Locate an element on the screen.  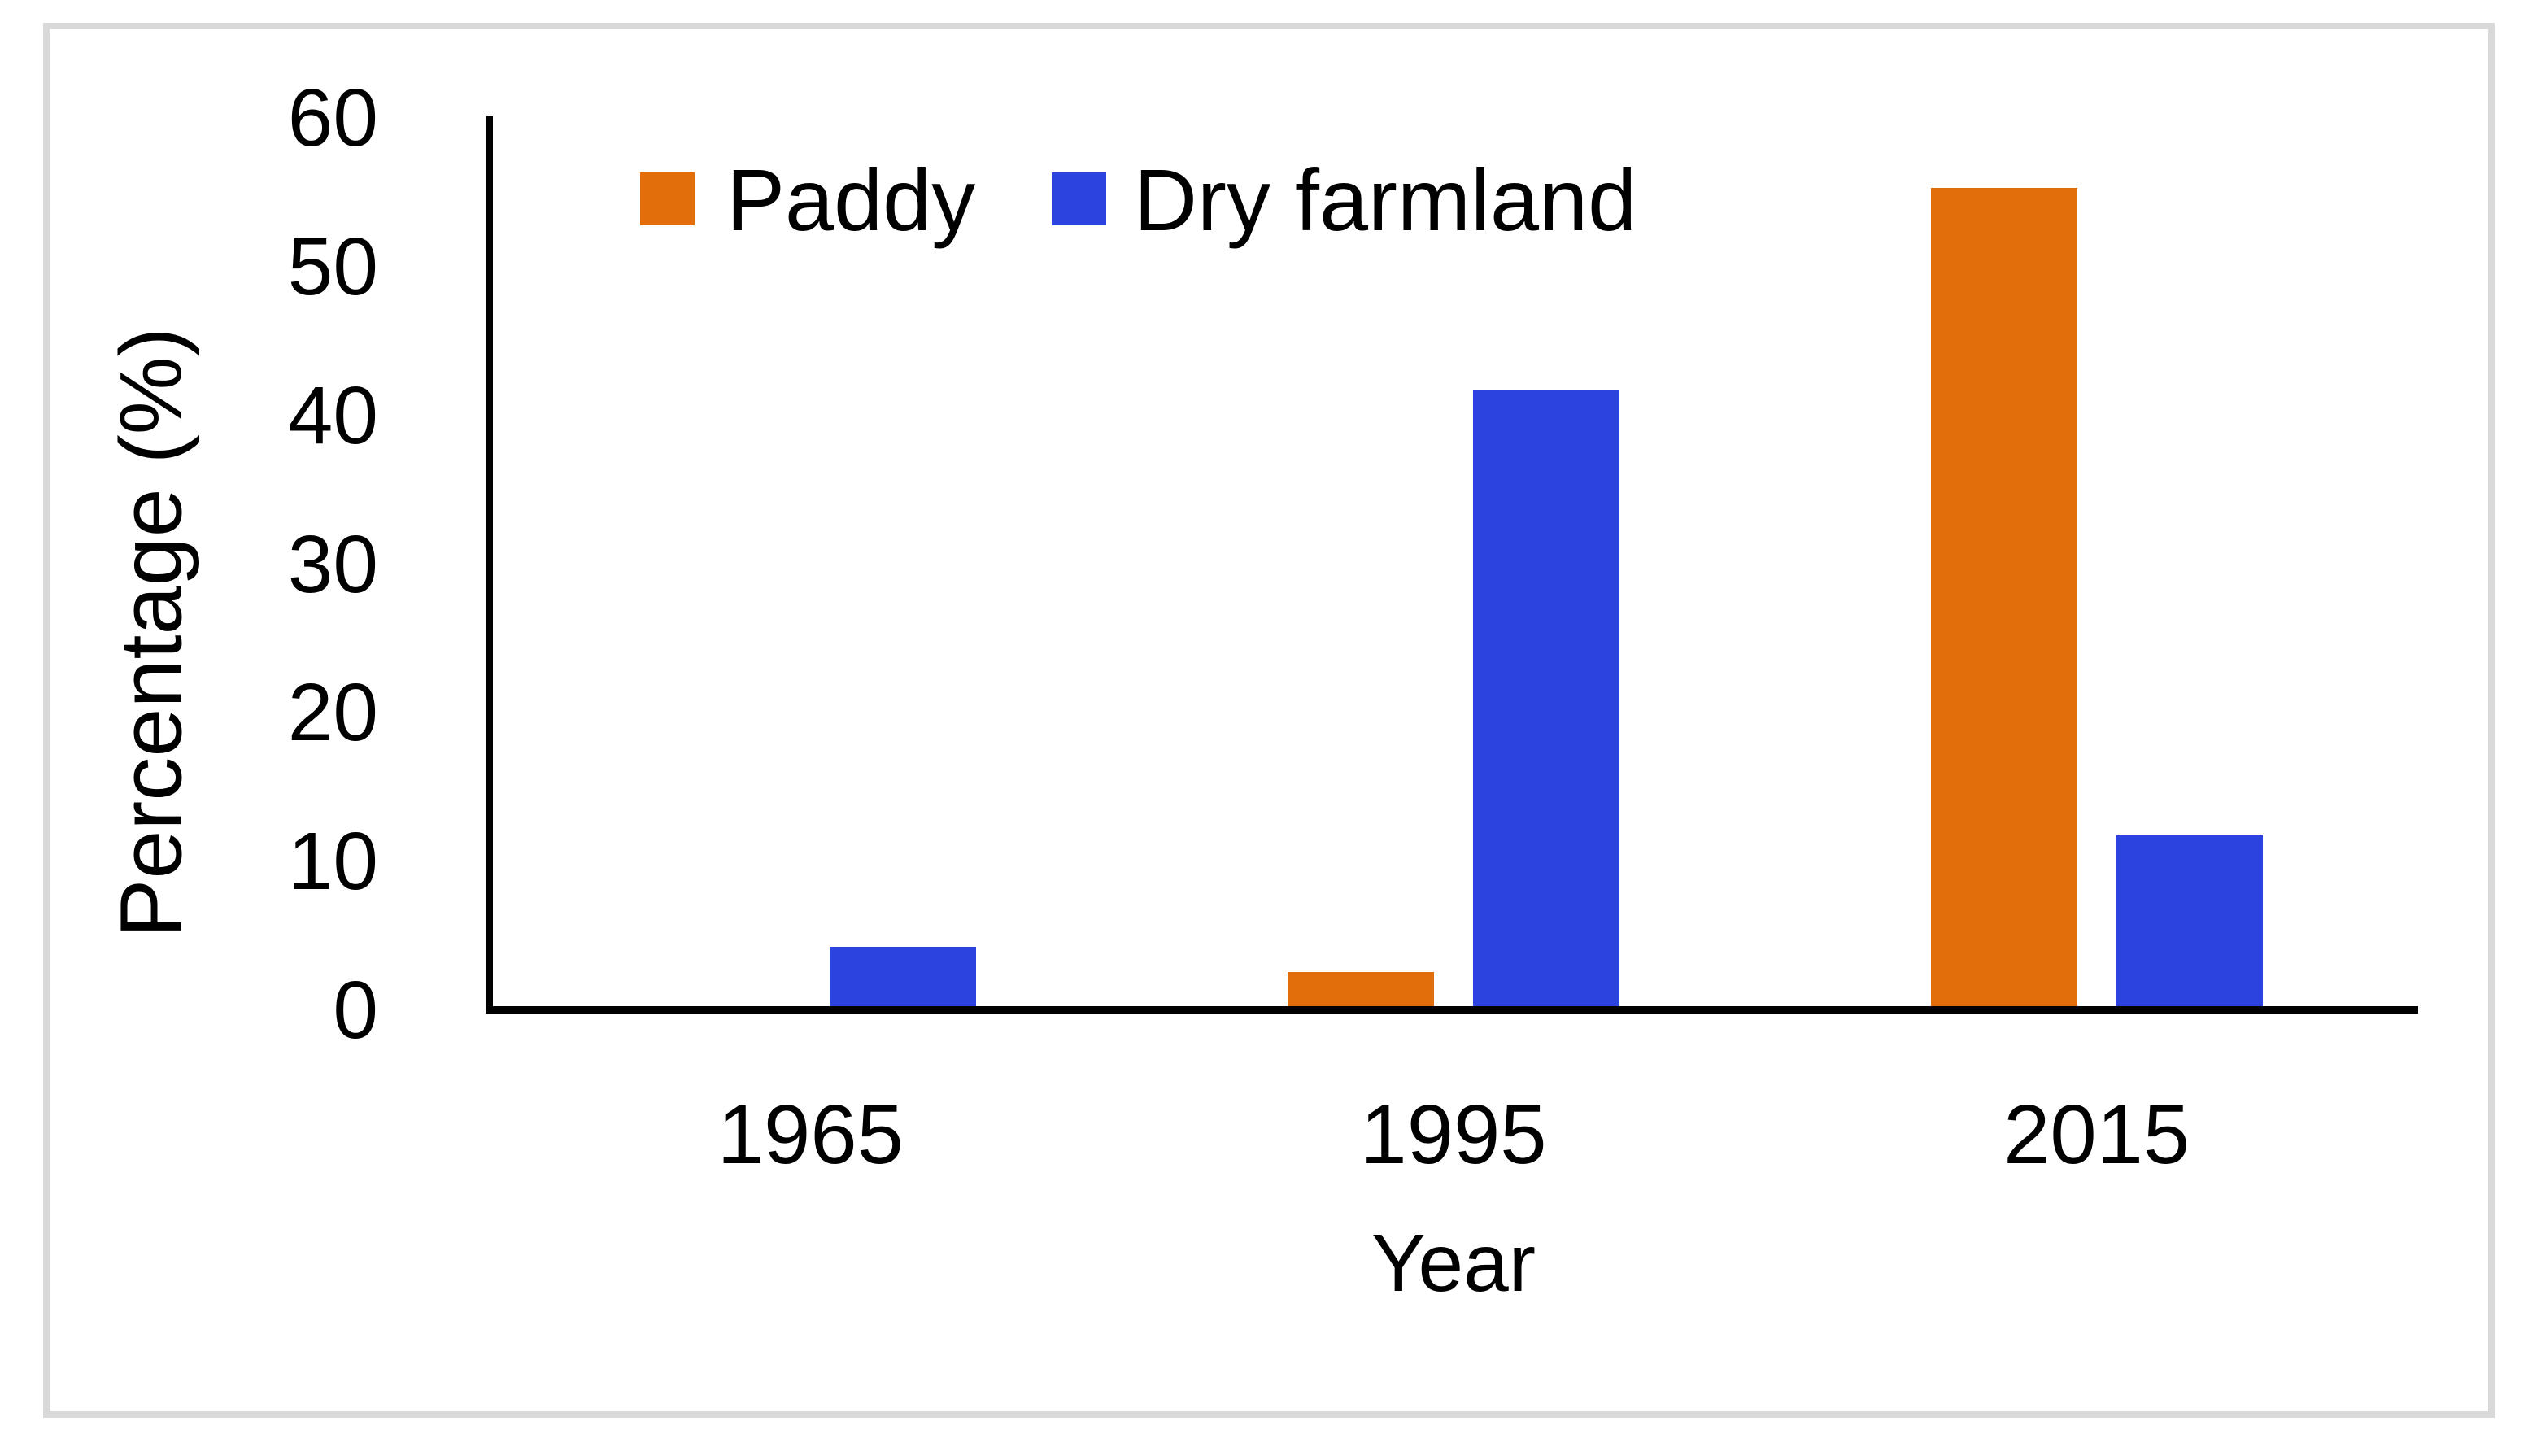
y-tick-label-30: 30 is located at coordinates (332, 564).